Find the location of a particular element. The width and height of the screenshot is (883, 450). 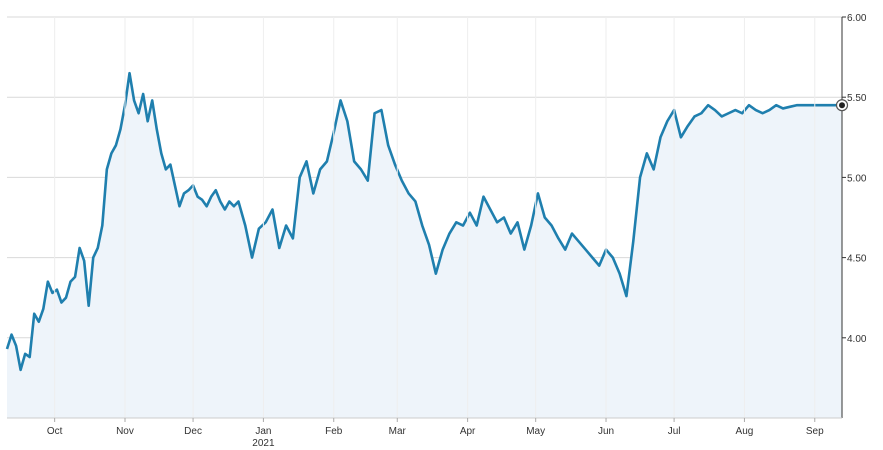

y-tick-label-3: 5.50 is located at coordinates (857, 98).